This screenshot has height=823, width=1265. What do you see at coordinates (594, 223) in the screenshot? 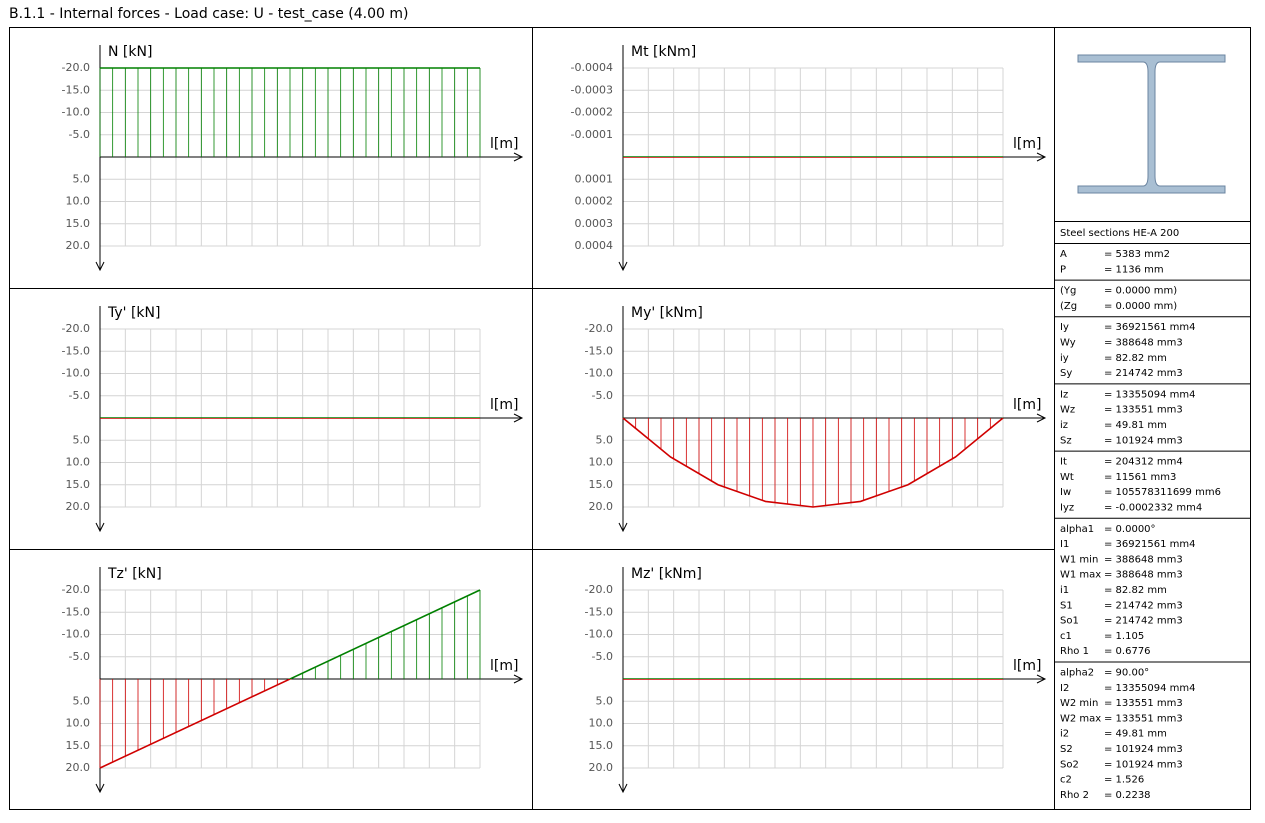
I see `y-tick-label: 0.0003` at bounding box center [594, 223].